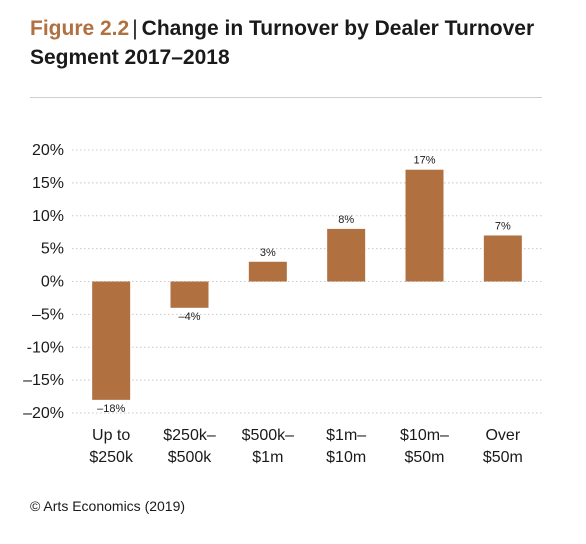 Image resolution: width=586 pixels, height=544 pixels. I want to click on x-tick-label: $1m–, so click(346, 435).